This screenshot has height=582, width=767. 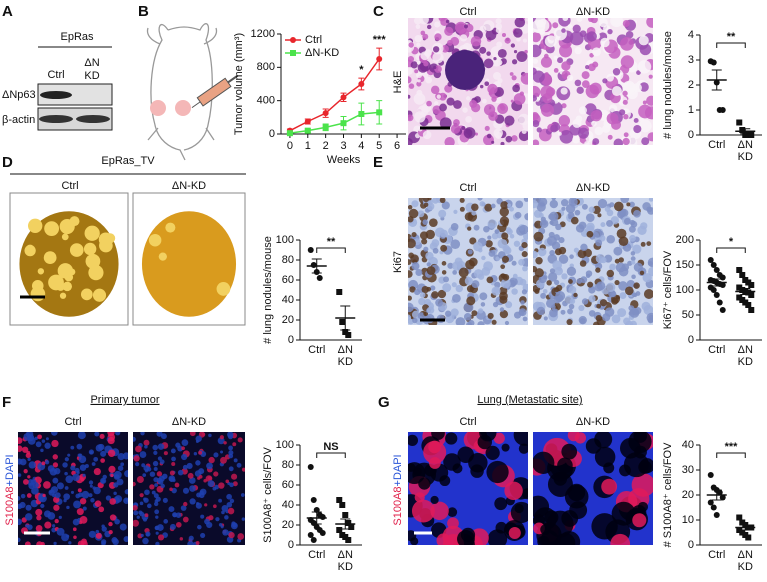 I want to click on y-axis-label: # S100A8⁺ cells/FOV, so click(x=668, y=495).